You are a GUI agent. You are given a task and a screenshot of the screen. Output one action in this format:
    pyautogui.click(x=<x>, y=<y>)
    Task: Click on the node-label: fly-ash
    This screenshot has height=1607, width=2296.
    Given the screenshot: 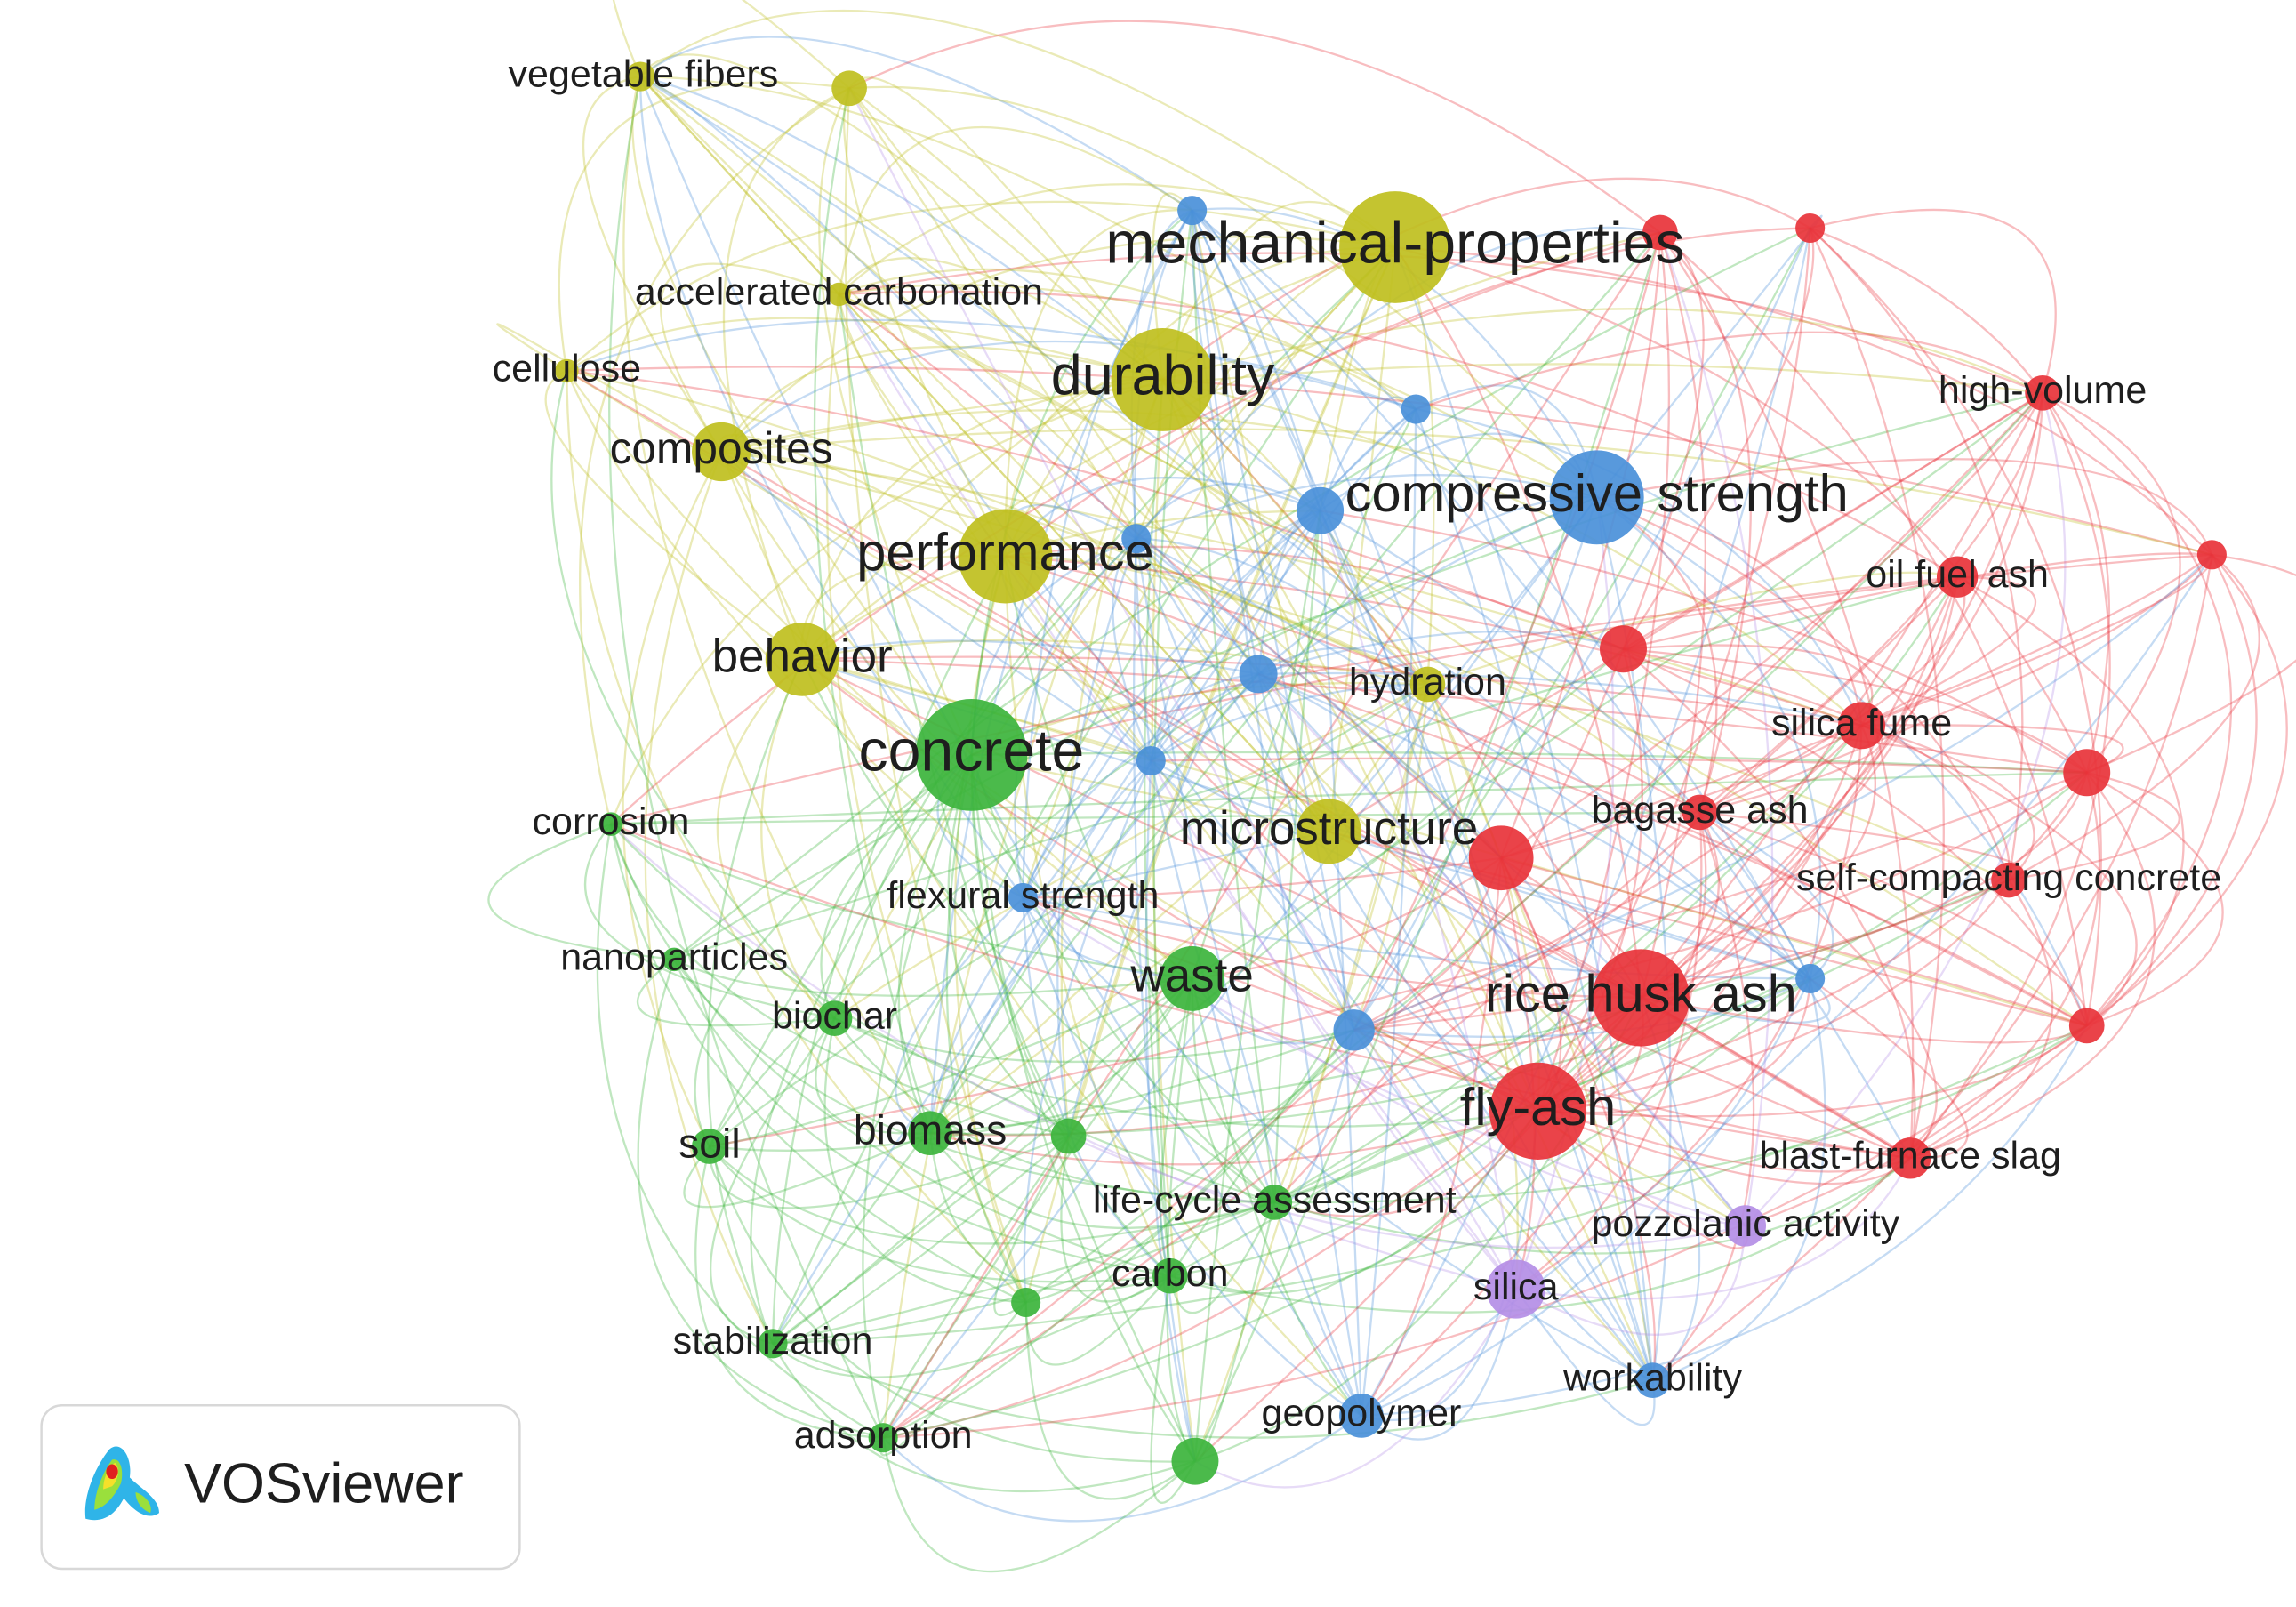 What is the action you would take?
    pyautogui.click(x=1538, y=1107)
    